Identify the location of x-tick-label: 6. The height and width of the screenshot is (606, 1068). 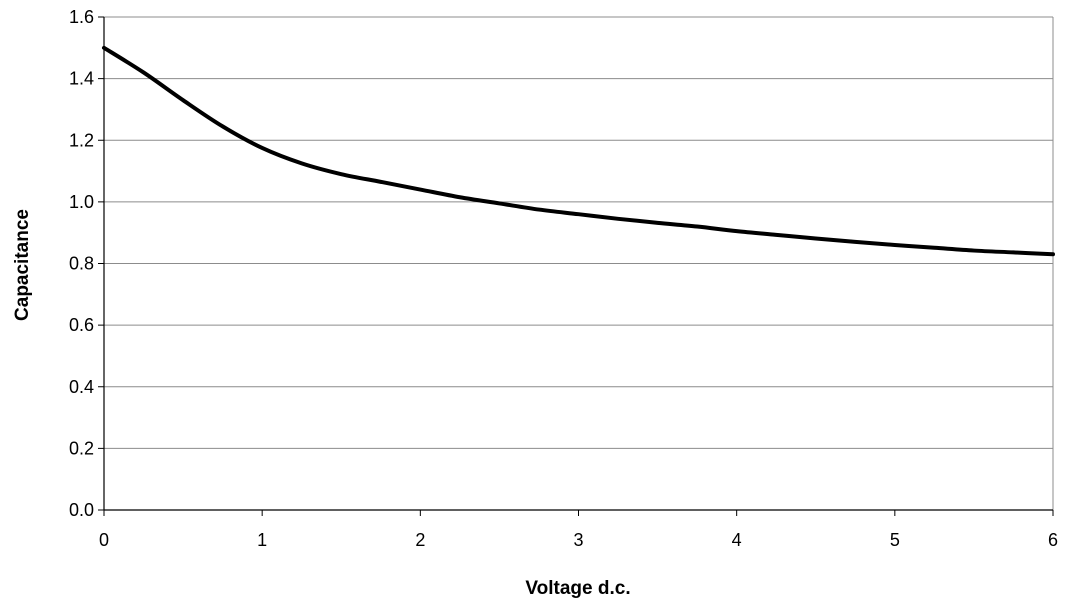
(1053, 540).